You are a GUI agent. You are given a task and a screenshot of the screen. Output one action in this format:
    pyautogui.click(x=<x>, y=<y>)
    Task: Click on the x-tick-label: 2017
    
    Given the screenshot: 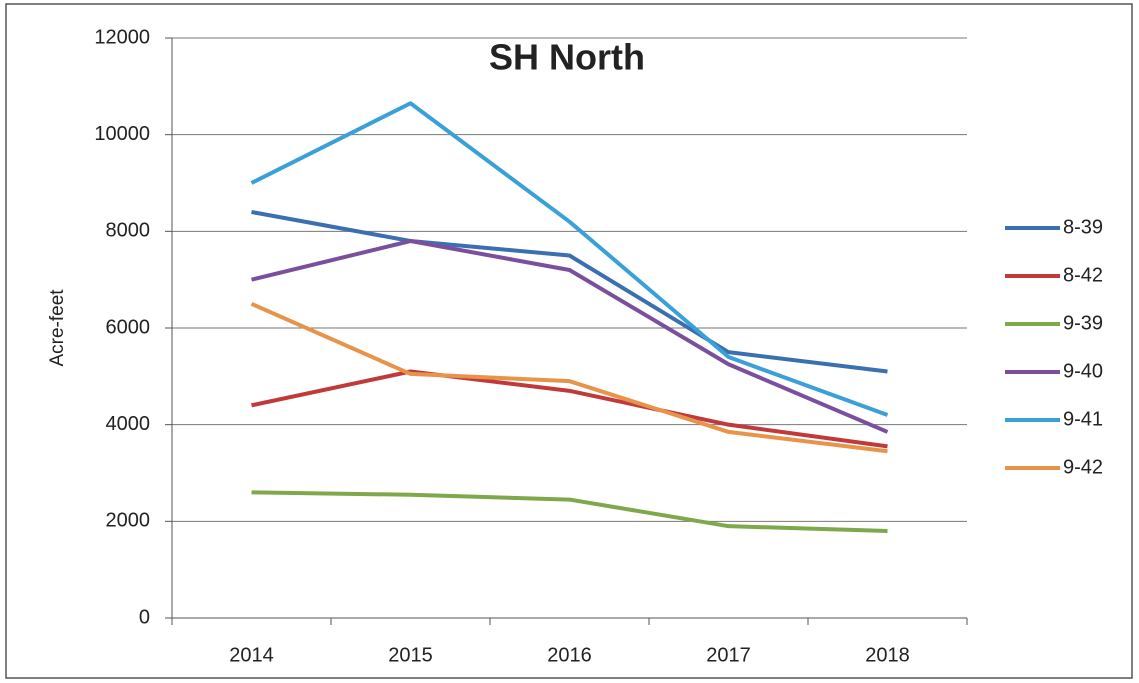 What is the action you would take?
    pyautogui.click(x=728, y=655)
    